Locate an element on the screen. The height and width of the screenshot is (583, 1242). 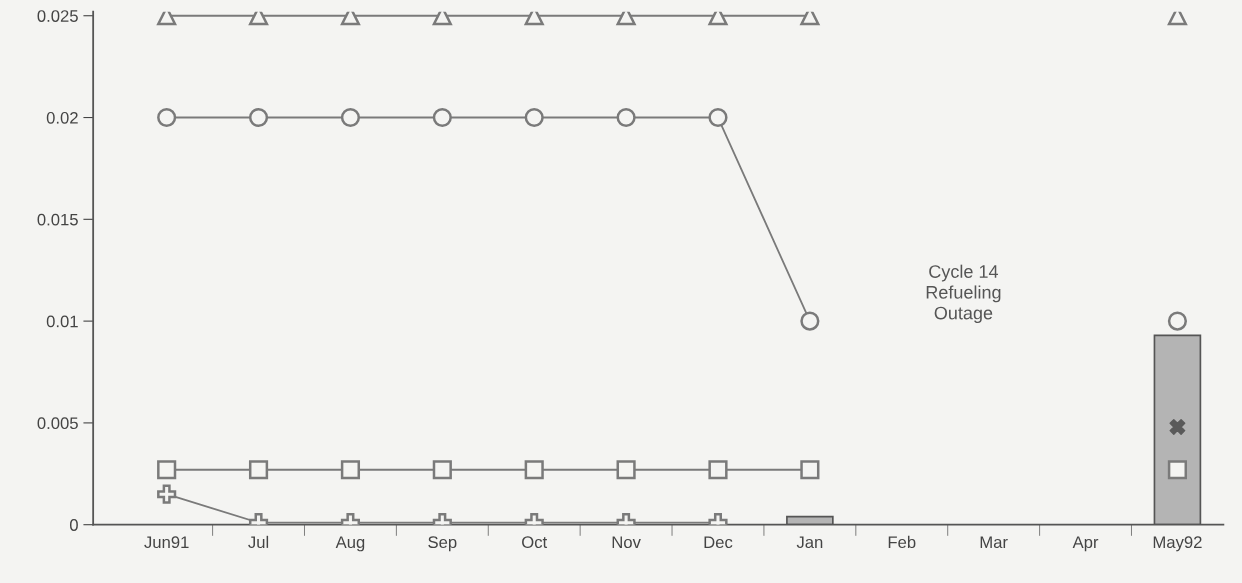
x-tick-label: Oct is located at coordinates (535, 542).